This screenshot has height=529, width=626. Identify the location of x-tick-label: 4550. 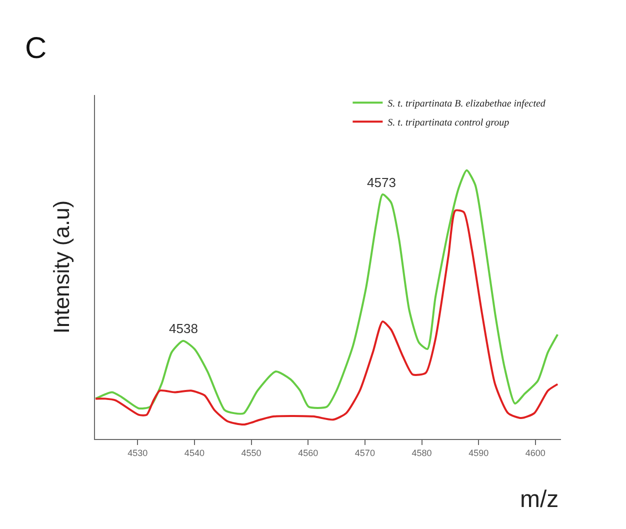
(251, 453).